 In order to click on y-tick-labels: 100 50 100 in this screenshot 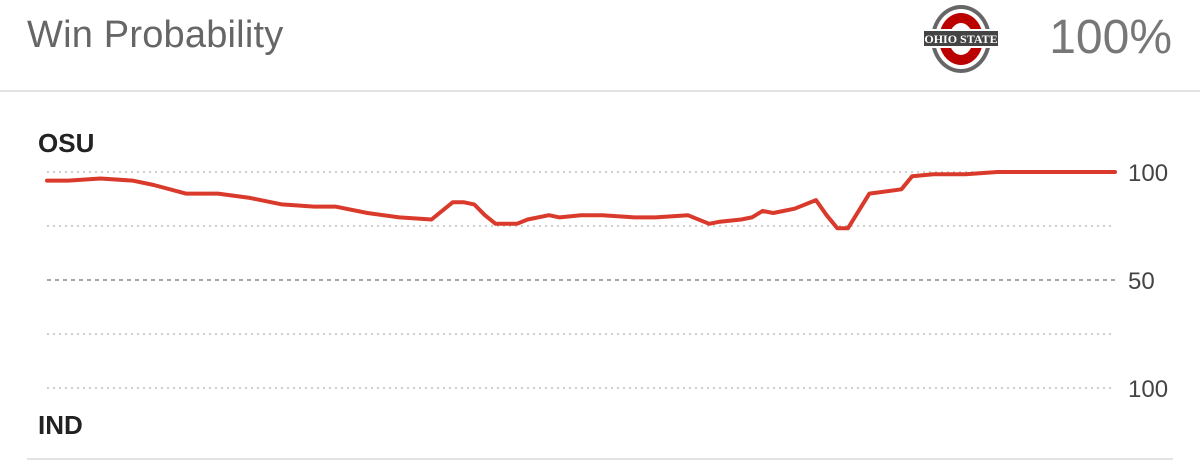, I will do `click(1148, 281)`.